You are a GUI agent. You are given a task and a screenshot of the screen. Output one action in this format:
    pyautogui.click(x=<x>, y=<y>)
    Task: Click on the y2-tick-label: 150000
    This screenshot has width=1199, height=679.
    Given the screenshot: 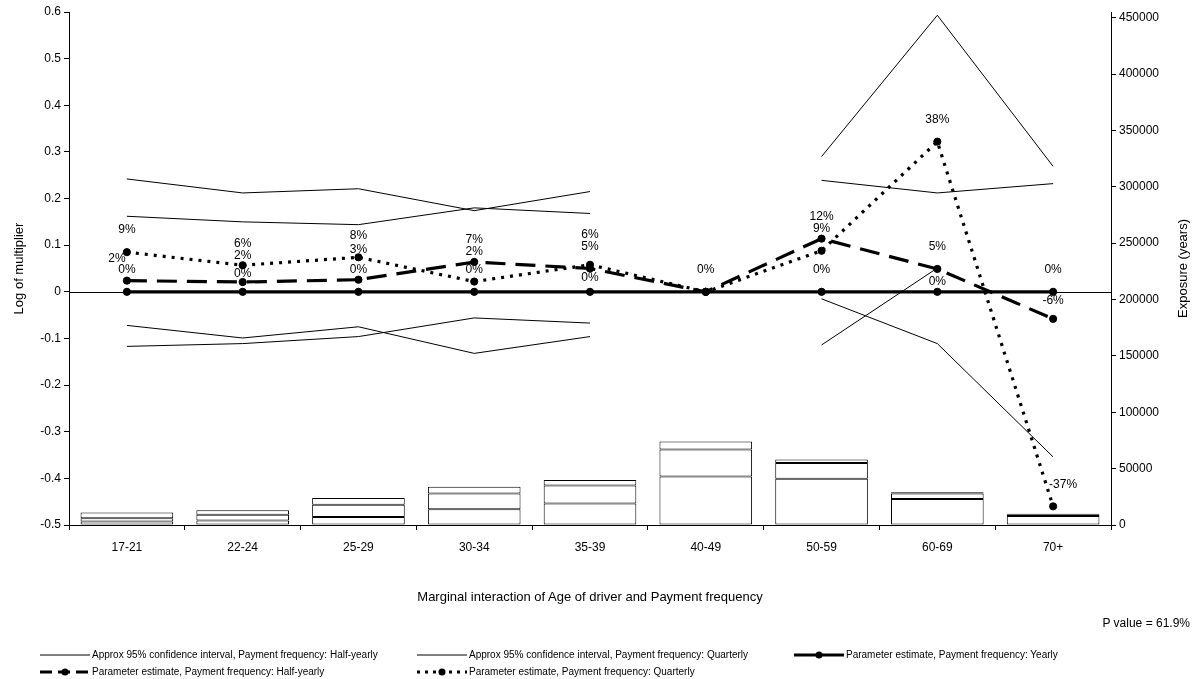 What is the action you would take?
    pyautogui.click(x=1139, y=355)
    